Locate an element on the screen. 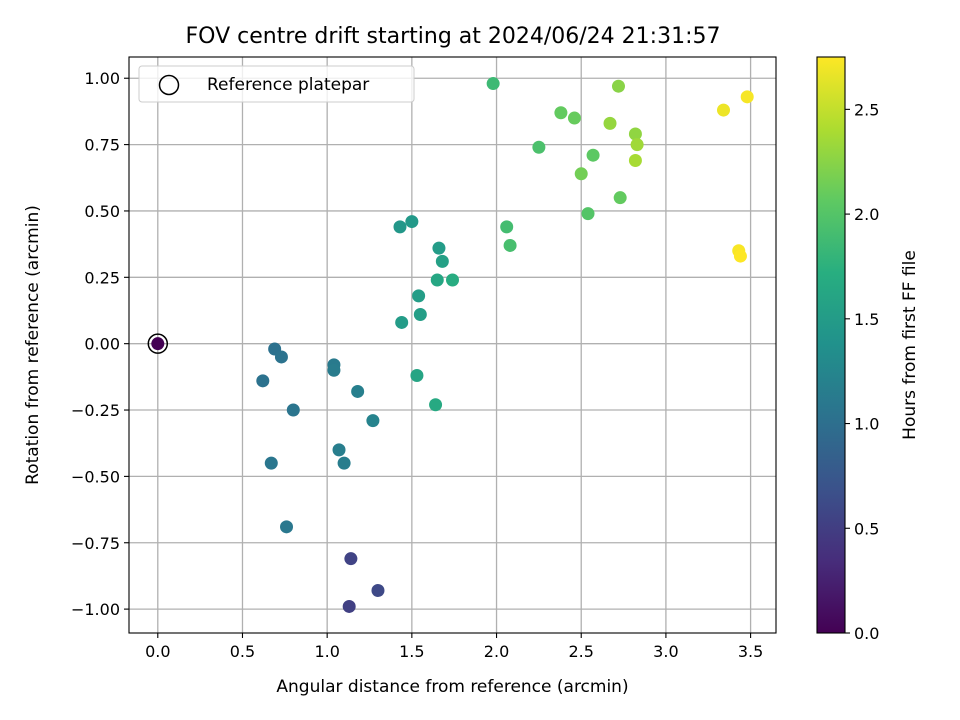 This screenshot has width=960, height=720. x-tick-label: 3.0 is located at coordinates (665, 651).